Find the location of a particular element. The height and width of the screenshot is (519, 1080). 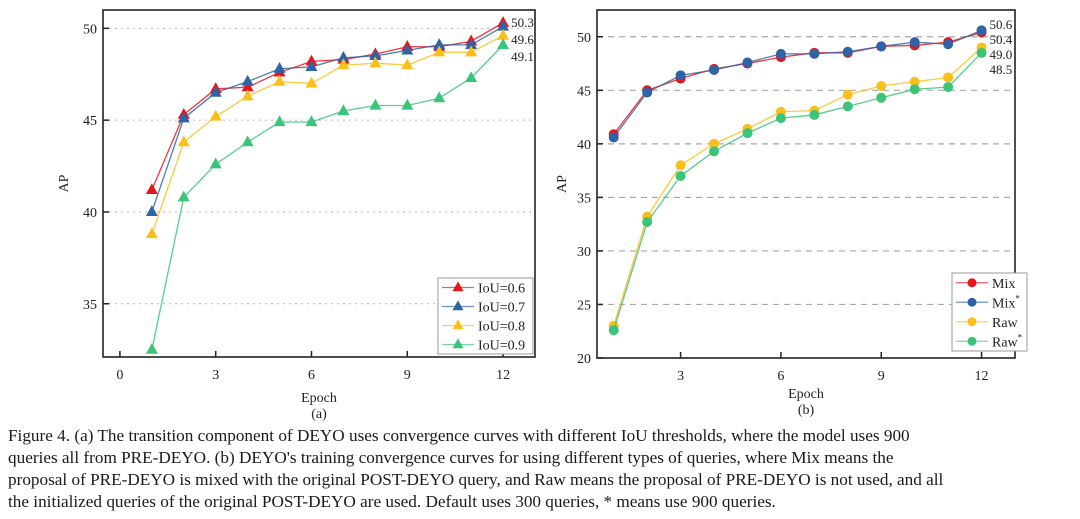

x-tick-label: 9 is located at coordinates (407, 375).